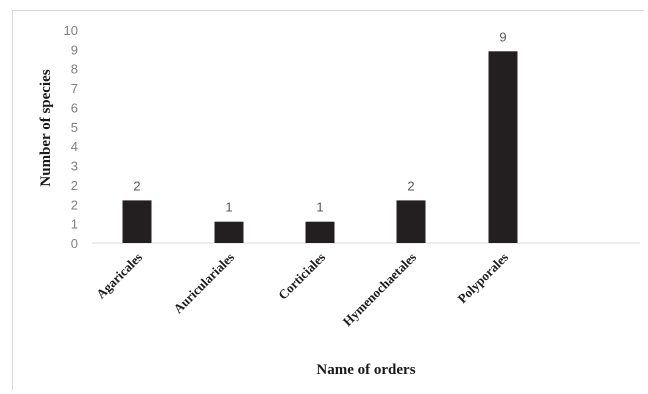  I want to click on y-tick-label: 6, so click(74, 107).